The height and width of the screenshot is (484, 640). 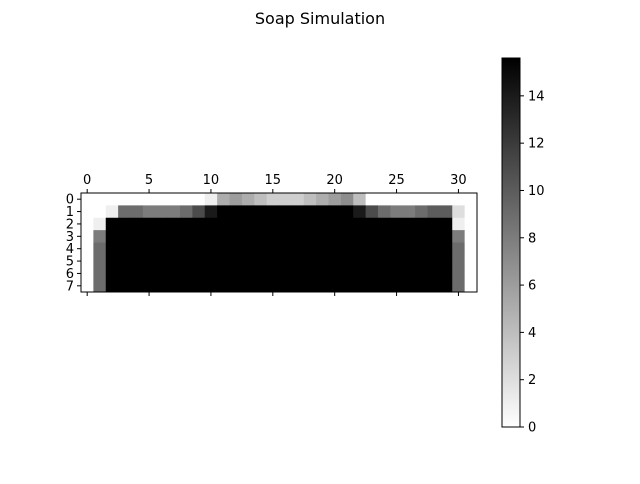 I want to click on colorbar-tick-label: 14, so click(x=536, y=96).